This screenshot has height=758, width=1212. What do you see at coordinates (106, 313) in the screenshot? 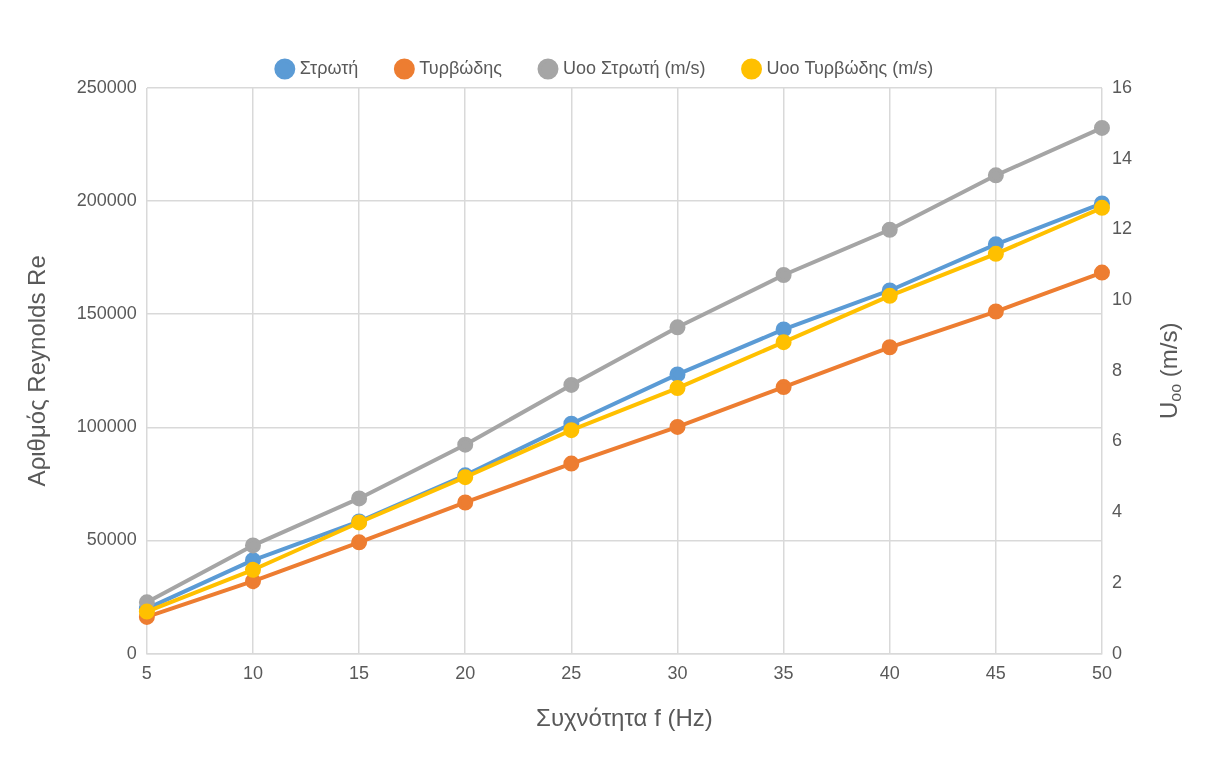
I see `y-tick-label: 150000` at bounding box center [106, 313].